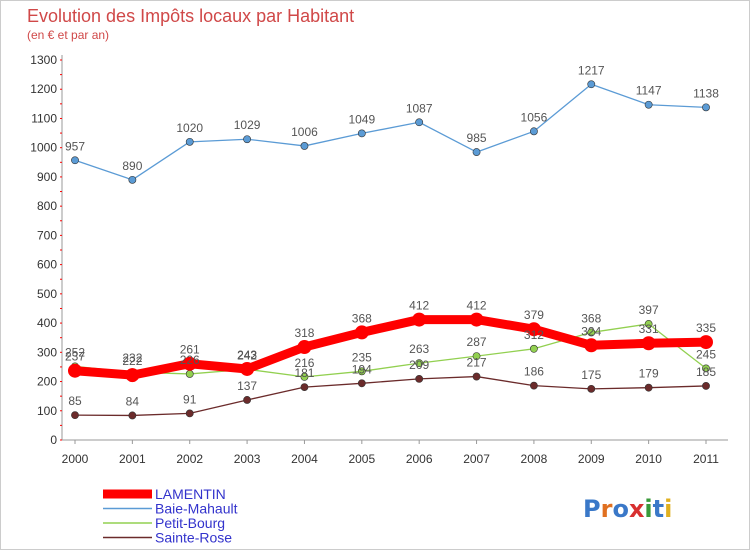 Image resolution: width=750 pixels, height=550 pixels. I want to click on y-tick-label: 500, so click(47, 294).